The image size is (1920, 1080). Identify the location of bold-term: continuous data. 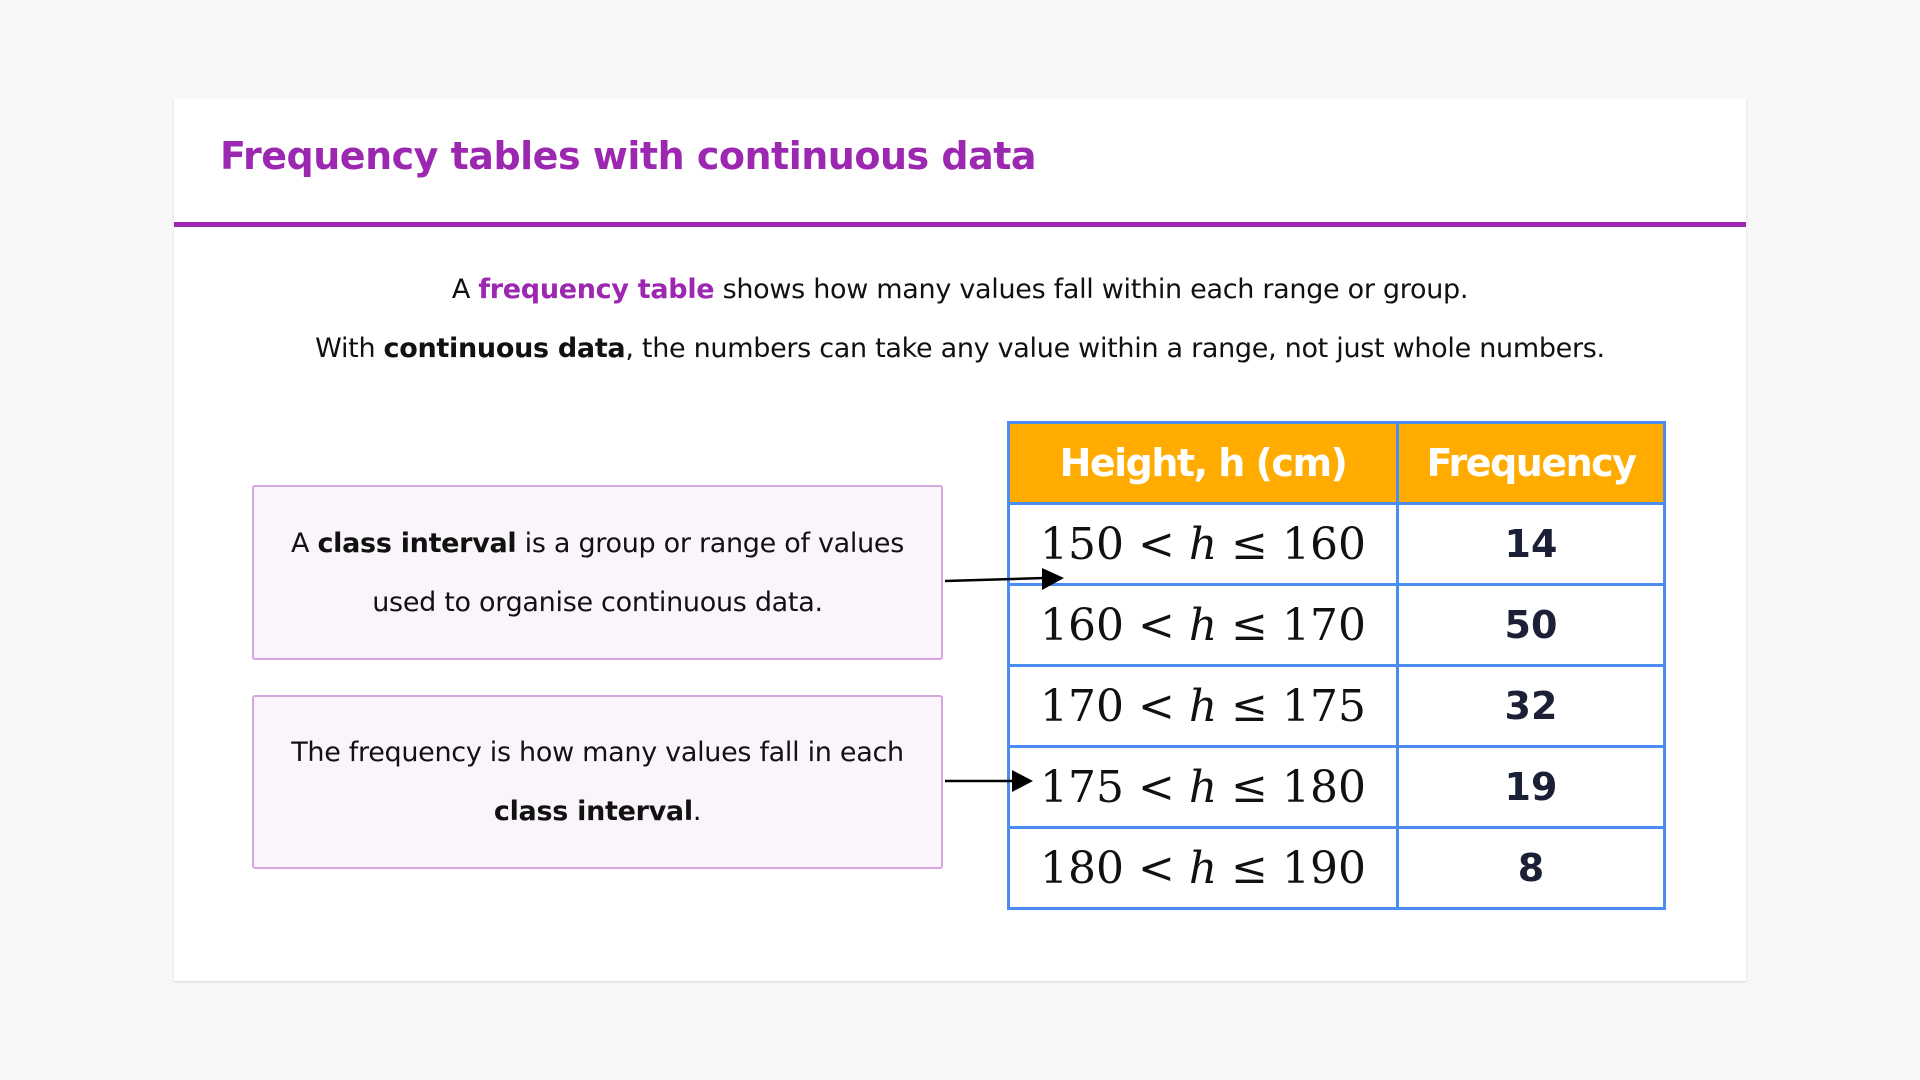
(504, 348).